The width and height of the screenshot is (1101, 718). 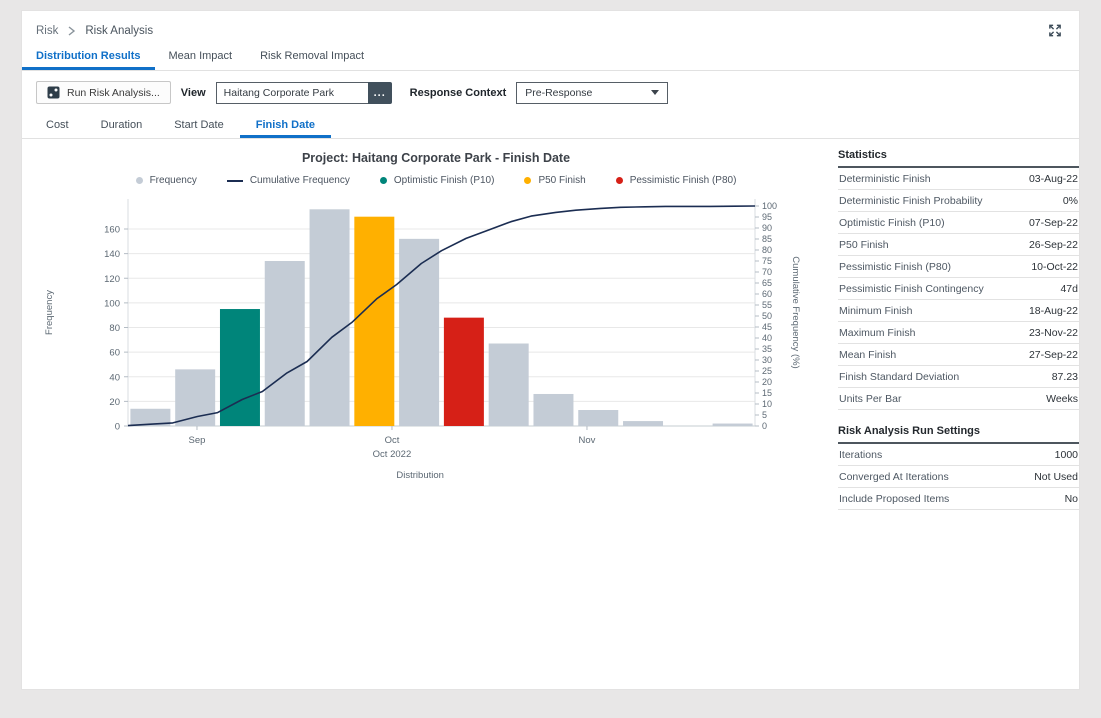 I want to click on stat-row-deterministic-finish: Deterministic Finish 03-Aug-22, so click(x=958, y=179).